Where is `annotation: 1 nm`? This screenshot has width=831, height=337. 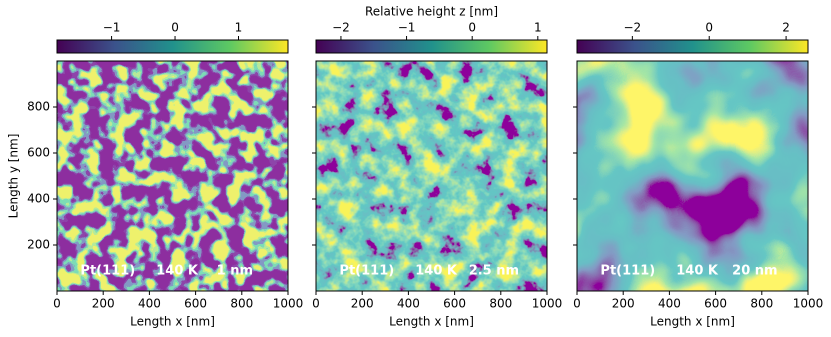 annotation: 1 nm is located at coordinates (235, 271).